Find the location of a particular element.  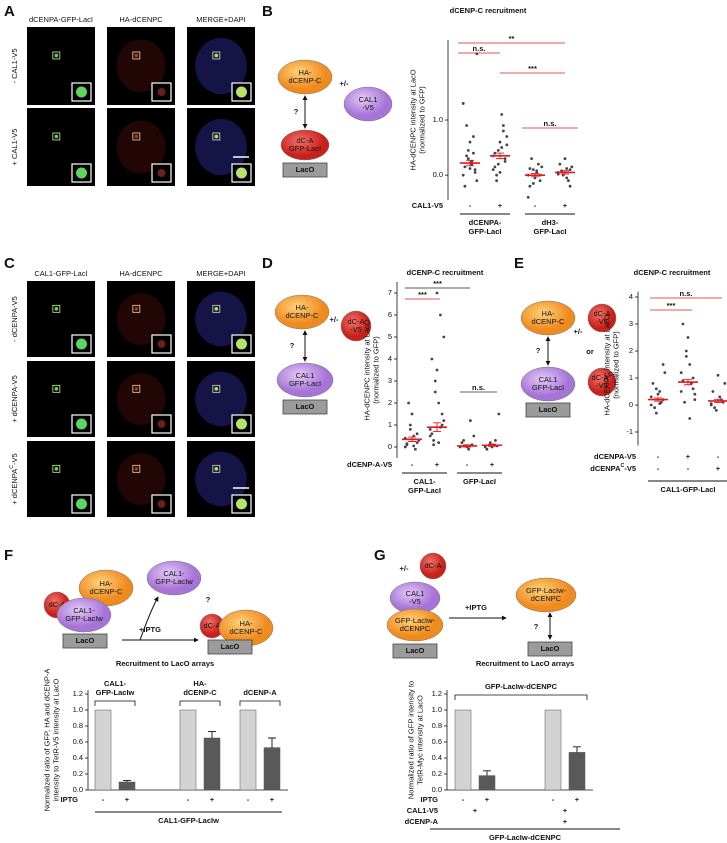

panel-letter: G is located at coordinates (380, 555).